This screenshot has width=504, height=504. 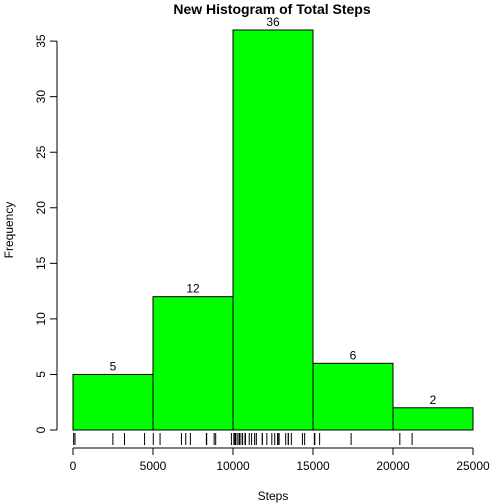 What do you see at coordinates (45, 233) in the screenshot?
I see `y-axis: 0 5 10 15 20 25 30 35` at bounding box center [45, 233].